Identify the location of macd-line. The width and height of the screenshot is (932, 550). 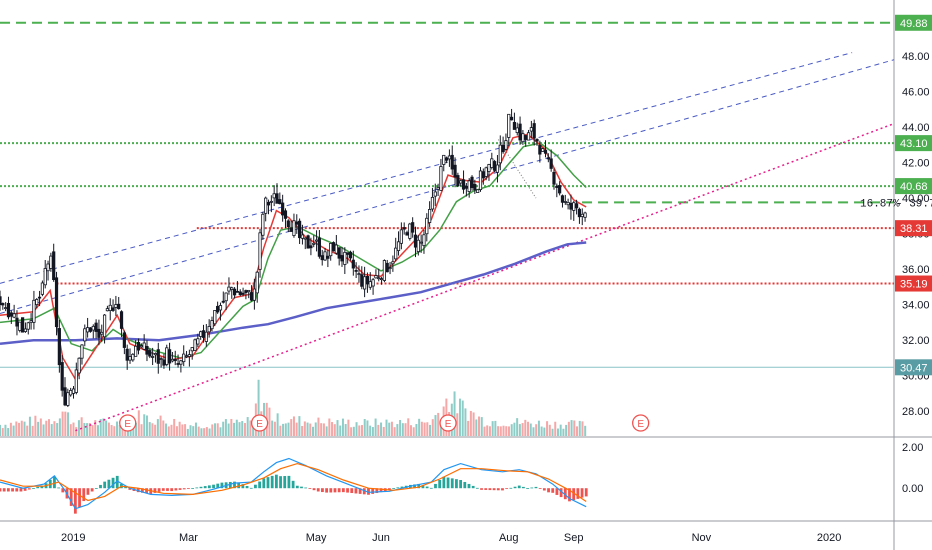
(293, 483).